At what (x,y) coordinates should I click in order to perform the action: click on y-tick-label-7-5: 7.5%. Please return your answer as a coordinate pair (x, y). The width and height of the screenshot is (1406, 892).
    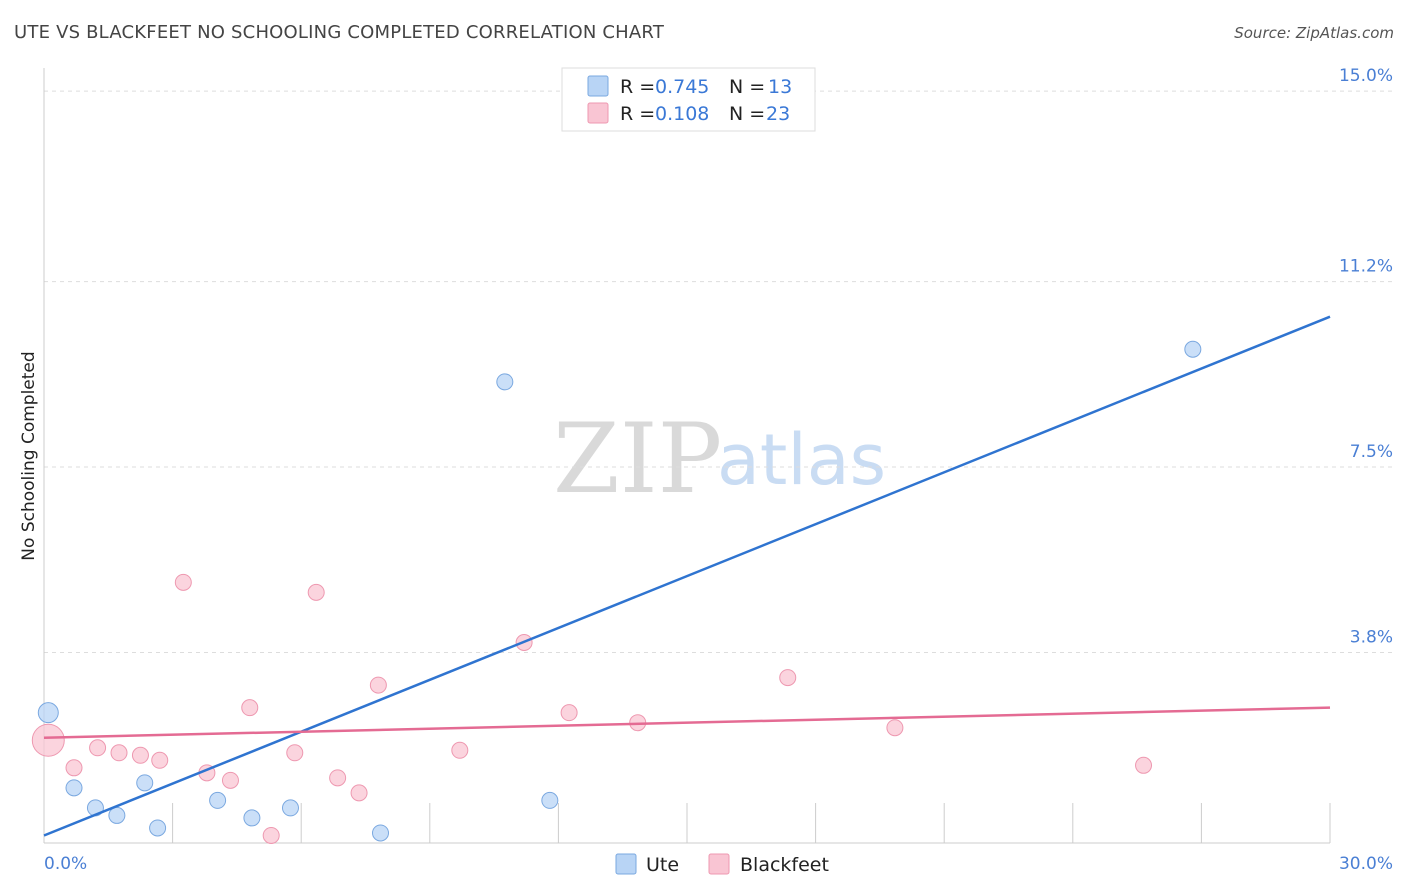
    Looking at the image, I should click on (1371, 452).